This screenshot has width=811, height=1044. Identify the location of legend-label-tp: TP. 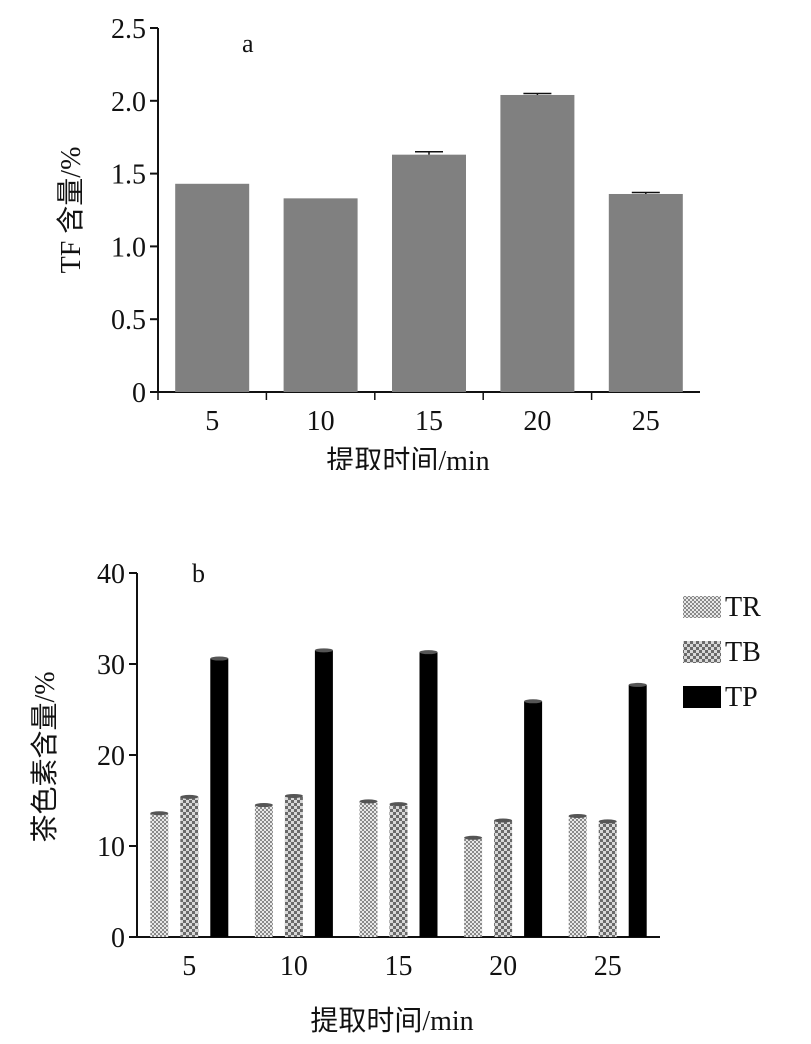
(741, 697).